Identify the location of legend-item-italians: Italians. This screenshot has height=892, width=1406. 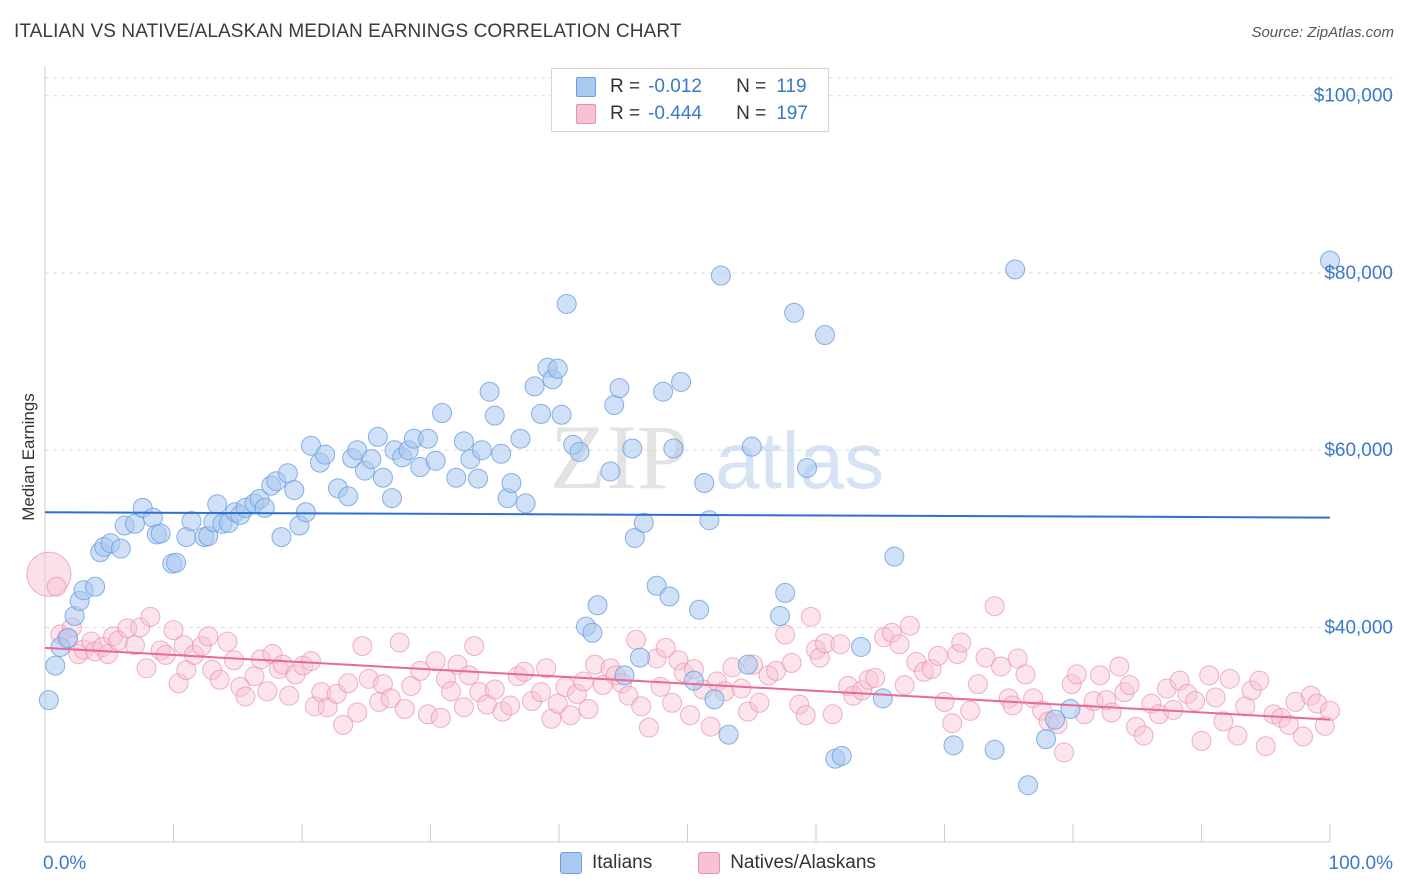
(606, 863).